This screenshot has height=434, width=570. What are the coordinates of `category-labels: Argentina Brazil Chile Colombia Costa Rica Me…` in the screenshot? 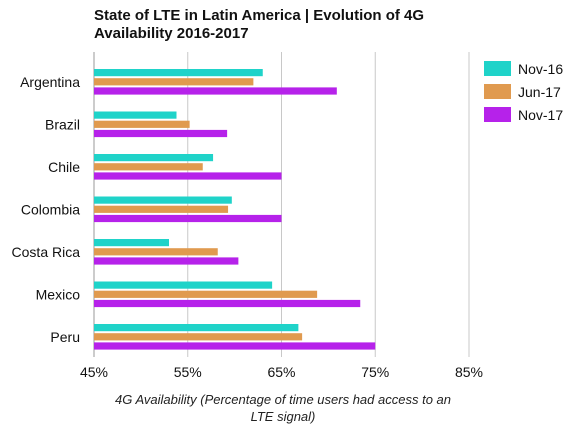 It's located at (46, 209).